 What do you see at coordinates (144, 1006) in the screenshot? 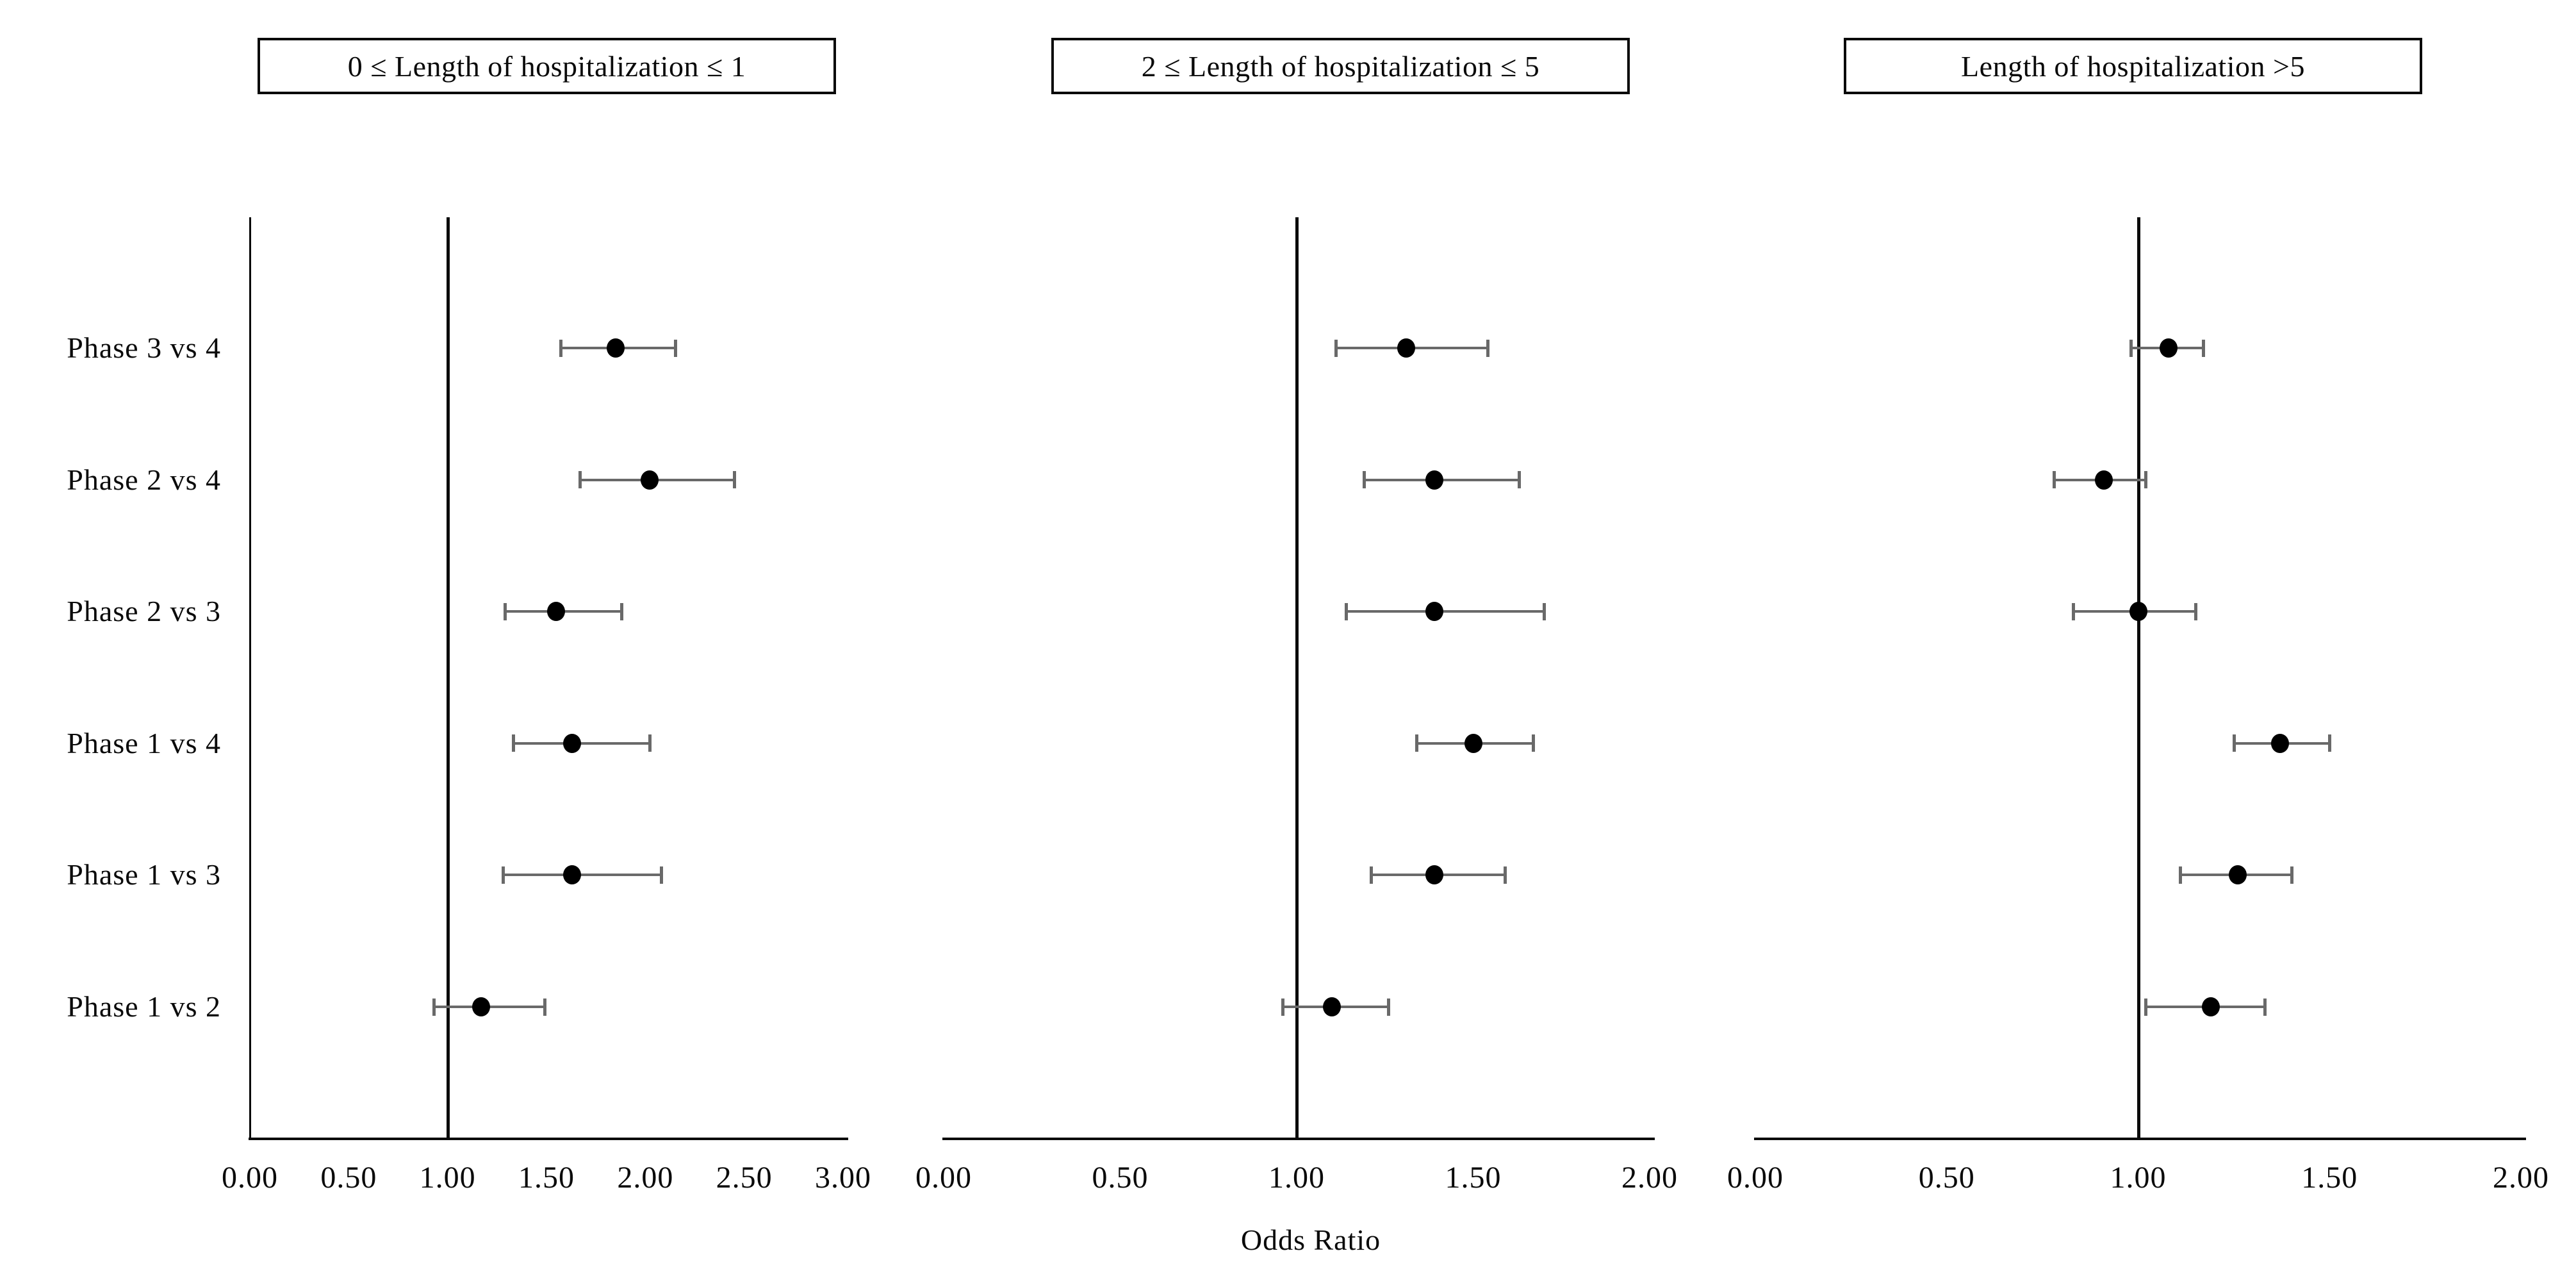
I see `category-label: Phase 1 vs 2` at bounding box center [144, 1006].